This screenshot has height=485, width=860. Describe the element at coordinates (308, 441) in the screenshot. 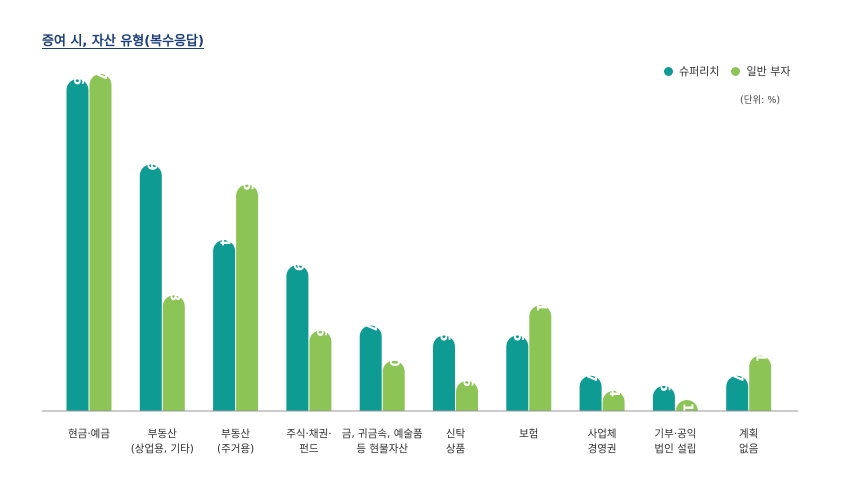

I see `category-label-3: 주식·채권· 펀드` at that location.